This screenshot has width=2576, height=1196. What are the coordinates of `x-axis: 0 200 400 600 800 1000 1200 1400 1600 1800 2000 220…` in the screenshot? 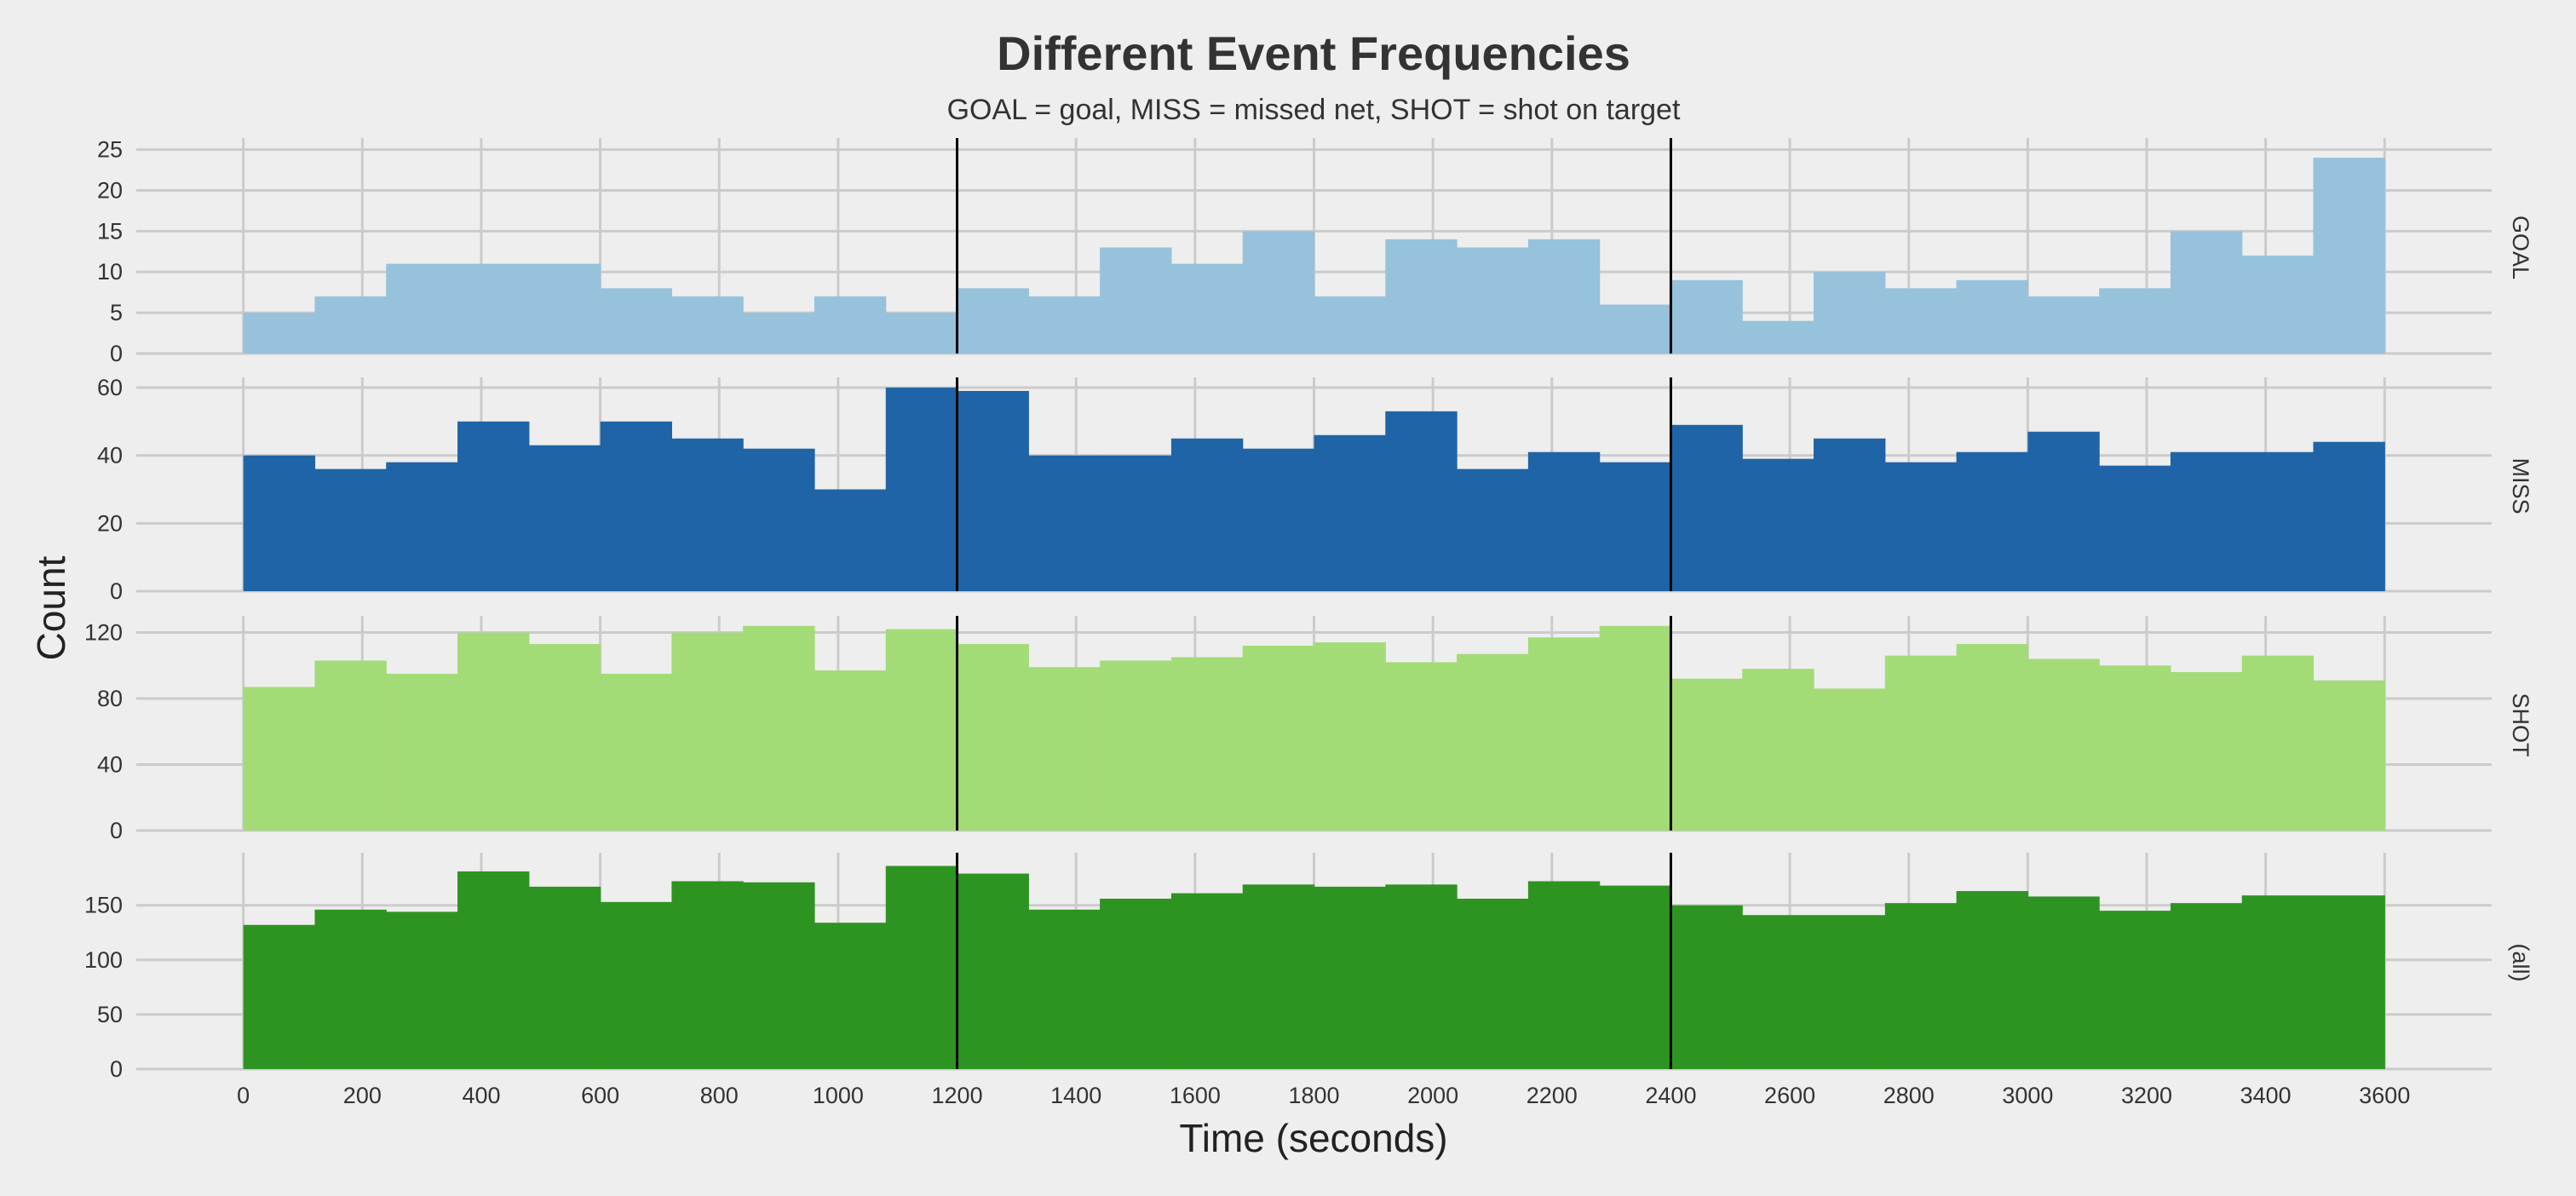 It's located at (1324, 1096).